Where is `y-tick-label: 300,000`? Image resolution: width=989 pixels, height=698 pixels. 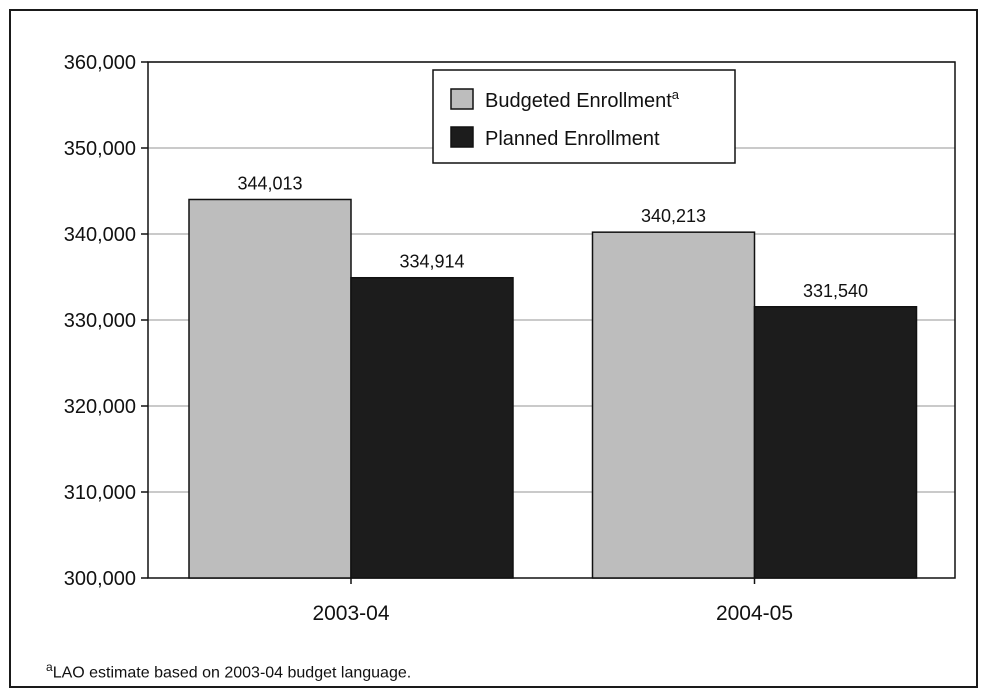
y-tick-label: 300,000 is located at coordinates (100, 579).